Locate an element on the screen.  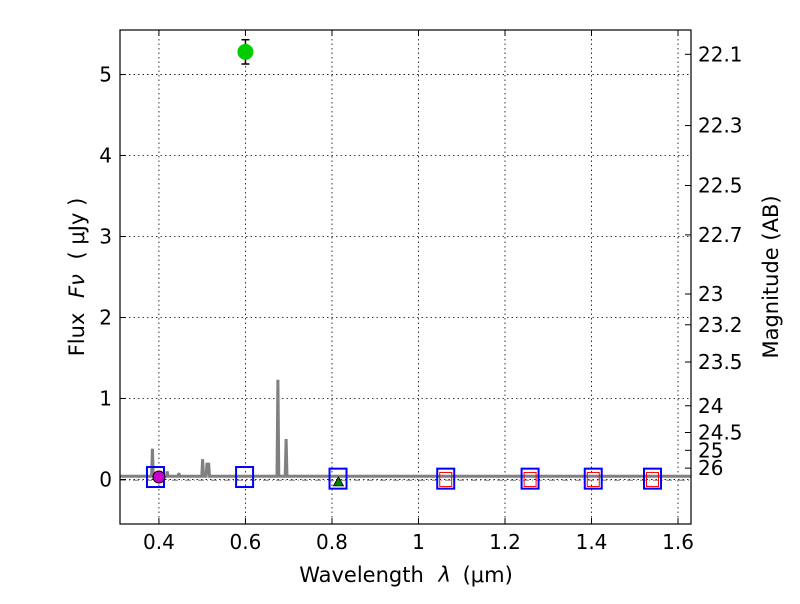
y2-axis-label: Magnitude (AB) is located at coordinates (771, 276).